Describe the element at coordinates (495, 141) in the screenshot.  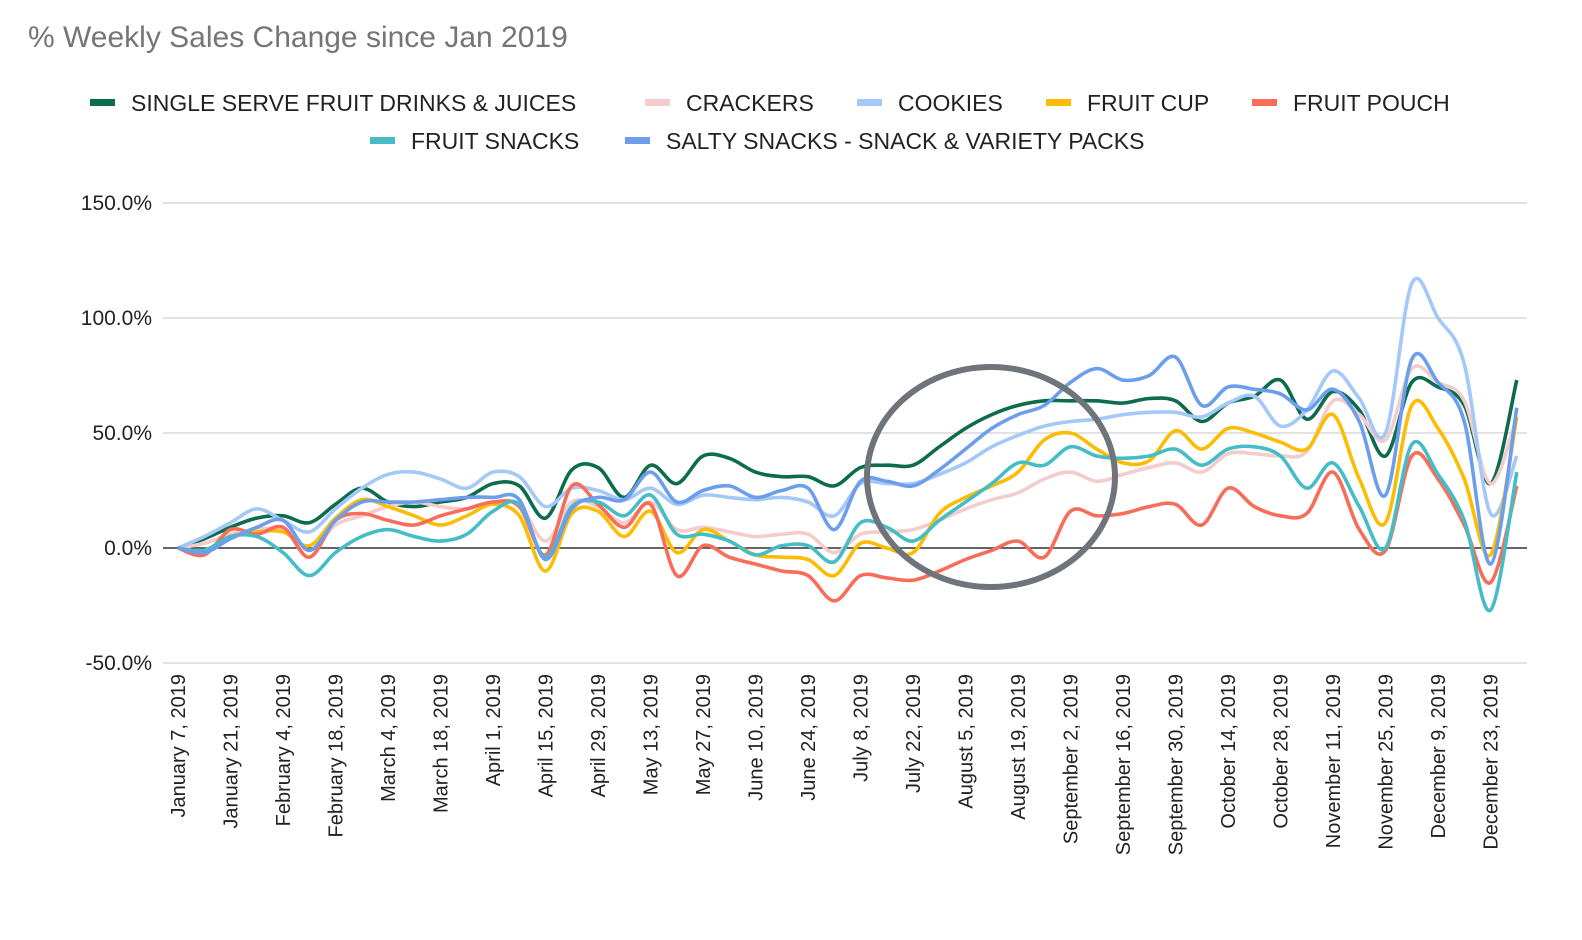
I see `legend-label: FRUIT SNACKS` at that location.